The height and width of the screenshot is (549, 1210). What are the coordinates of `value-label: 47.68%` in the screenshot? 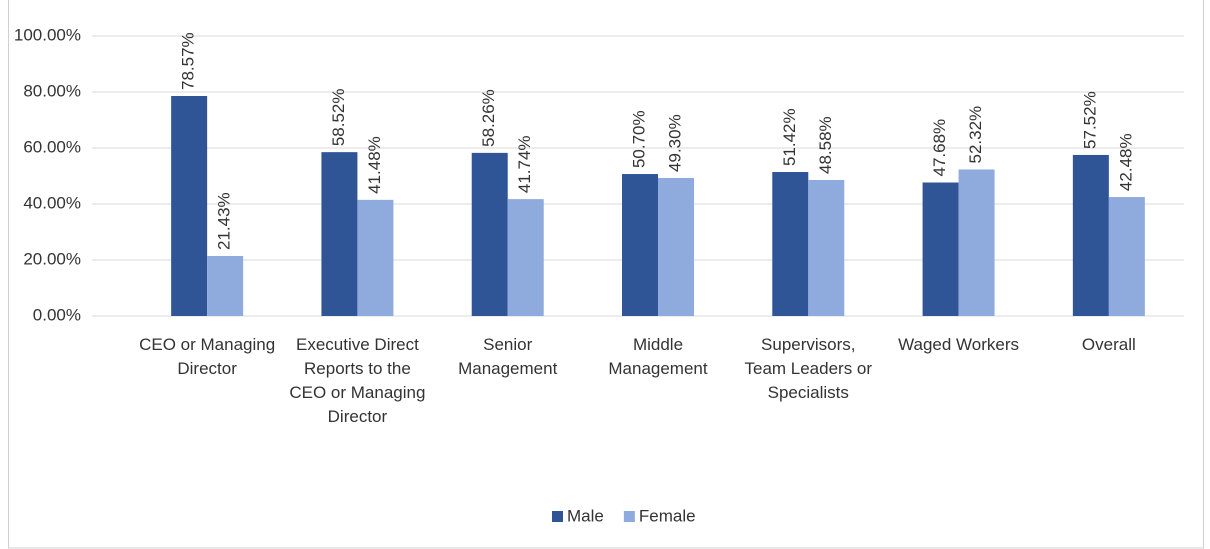 It's located at (939, 148).